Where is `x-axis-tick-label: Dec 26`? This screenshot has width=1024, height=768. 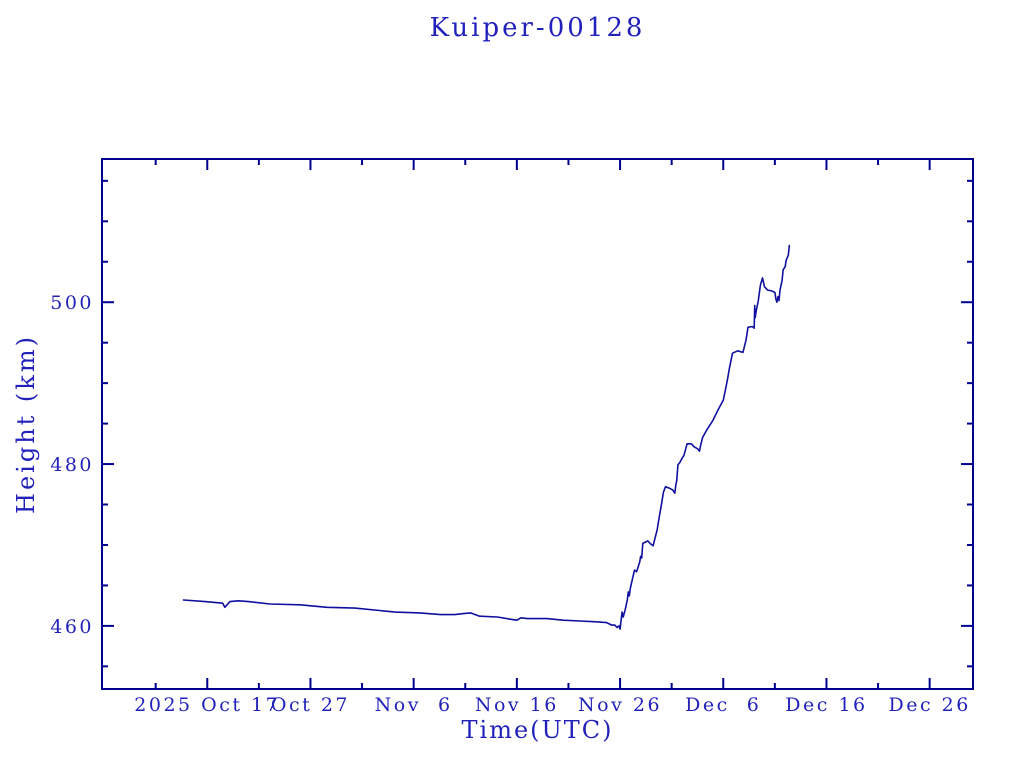 x-axis-tick-label: Dec 26 is located at coordinates (929, 705).